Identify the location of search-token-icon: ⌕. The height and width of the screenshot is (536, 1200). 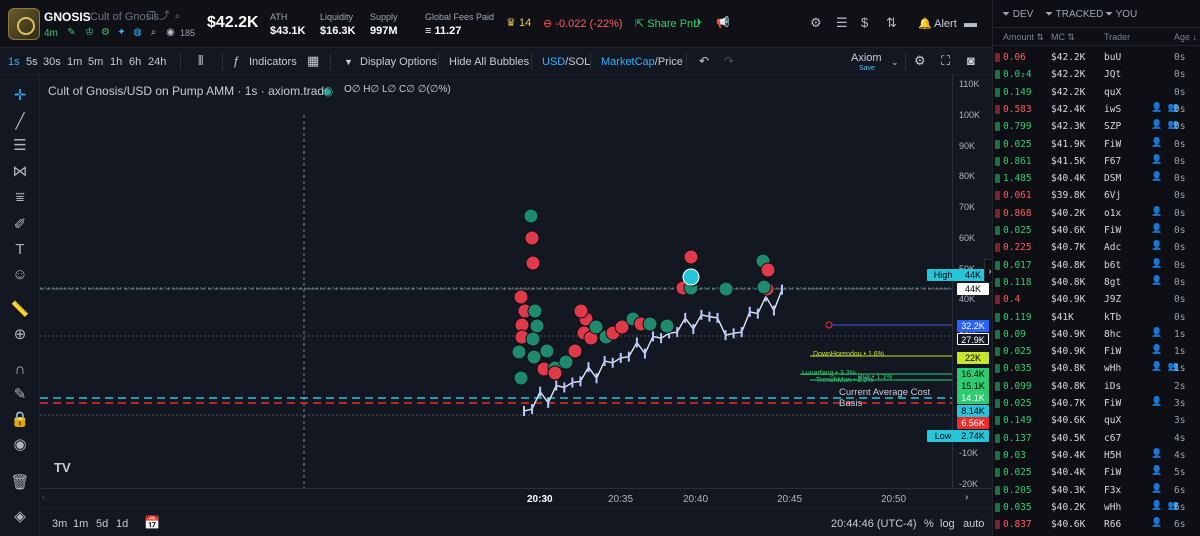
(153, 32).